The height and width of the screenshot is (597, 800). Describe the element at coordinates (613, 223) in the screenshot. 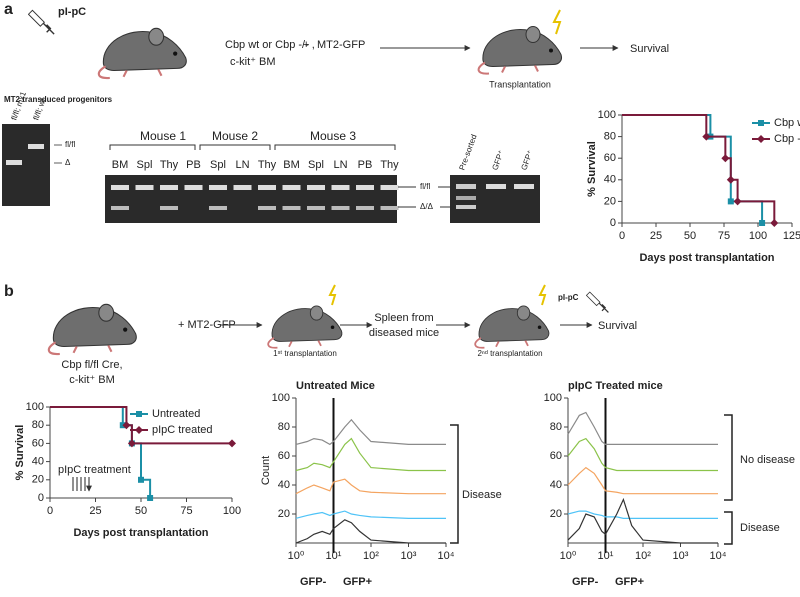

I see `y-tick-label: 0` at that location.